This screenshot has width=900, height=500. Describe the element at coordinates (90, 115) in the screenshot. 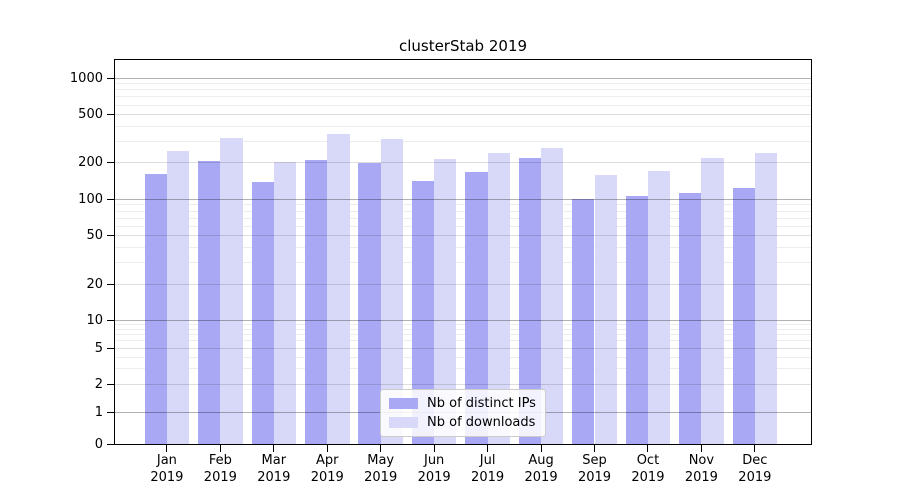

I see `y-tick-label: 500` at that location.